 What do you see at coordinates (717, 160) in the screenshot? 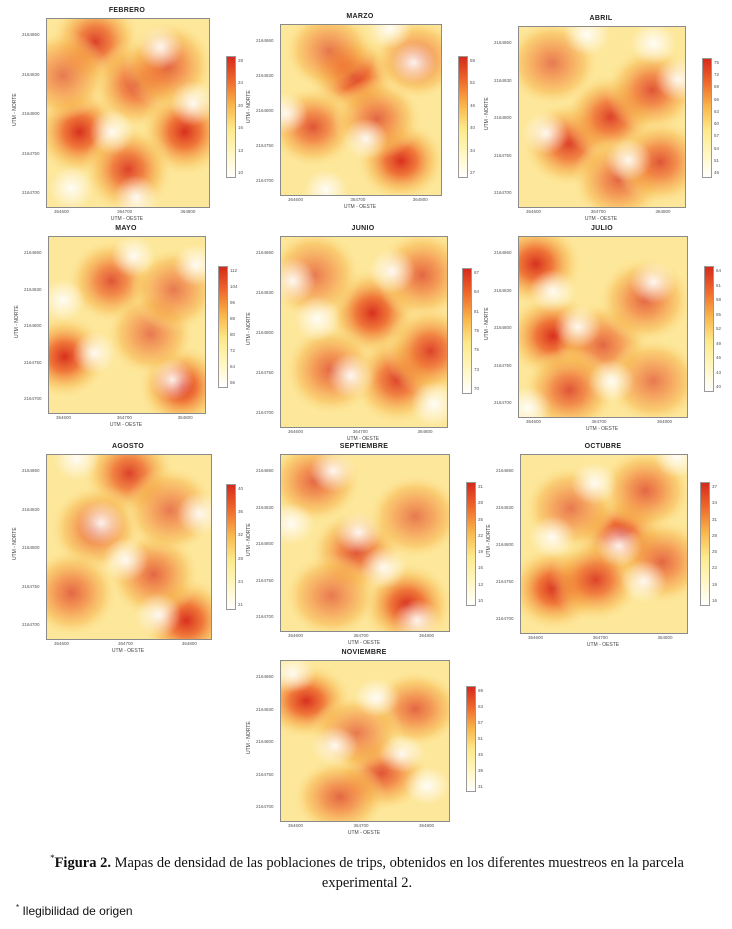
I see `colorbar-tick-label: 51` at bounding box center [717, 160].